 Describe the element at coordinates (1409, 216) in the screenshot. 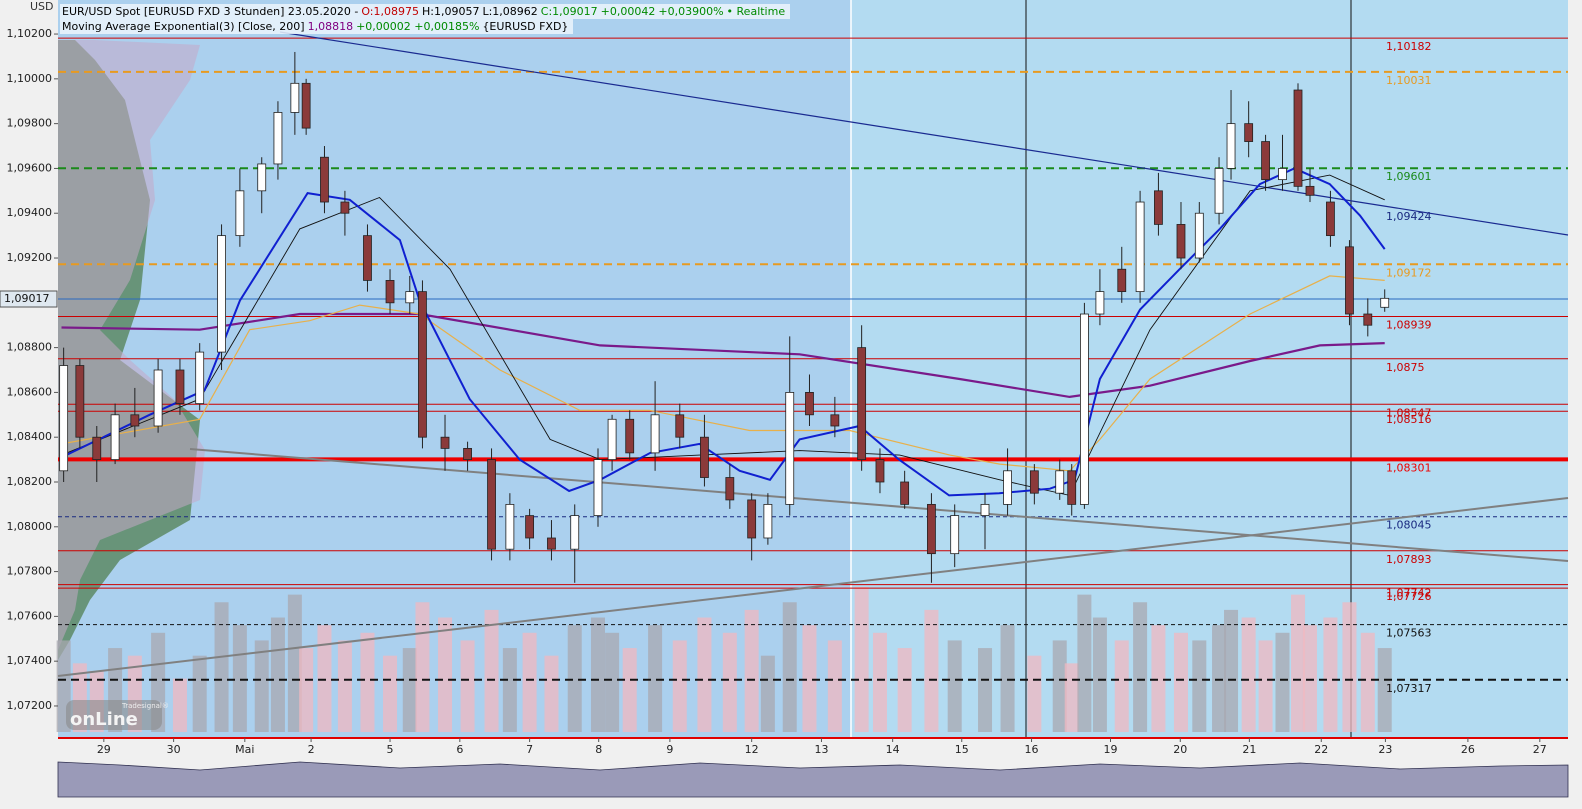

I see `level-label: 1,09424` at that location.